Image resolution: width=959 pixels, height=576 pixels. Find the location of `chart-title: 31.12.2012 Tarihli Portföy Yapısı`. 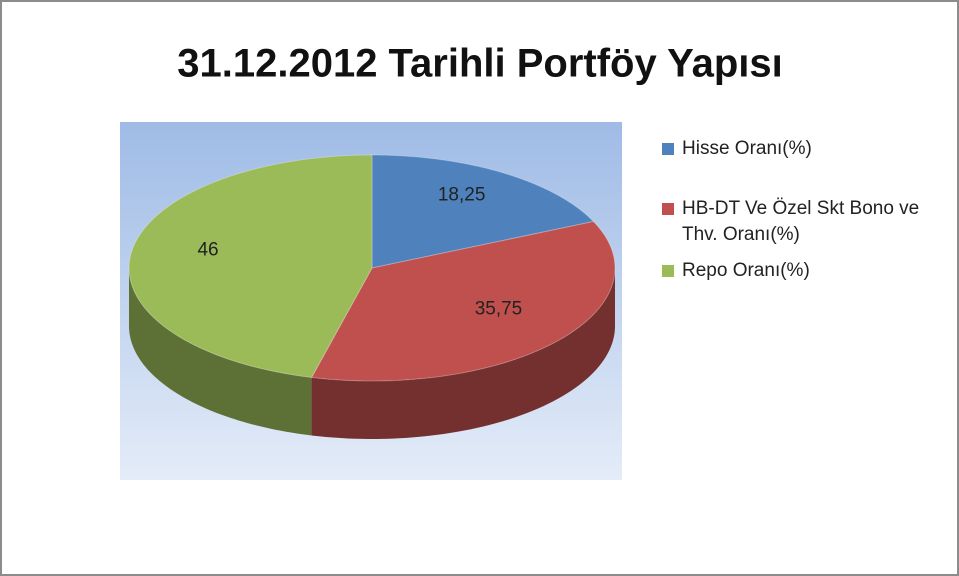

chart-title: 31.12.2012 Tarihli Portföy Yapısı is located at coordinates (480, 64).